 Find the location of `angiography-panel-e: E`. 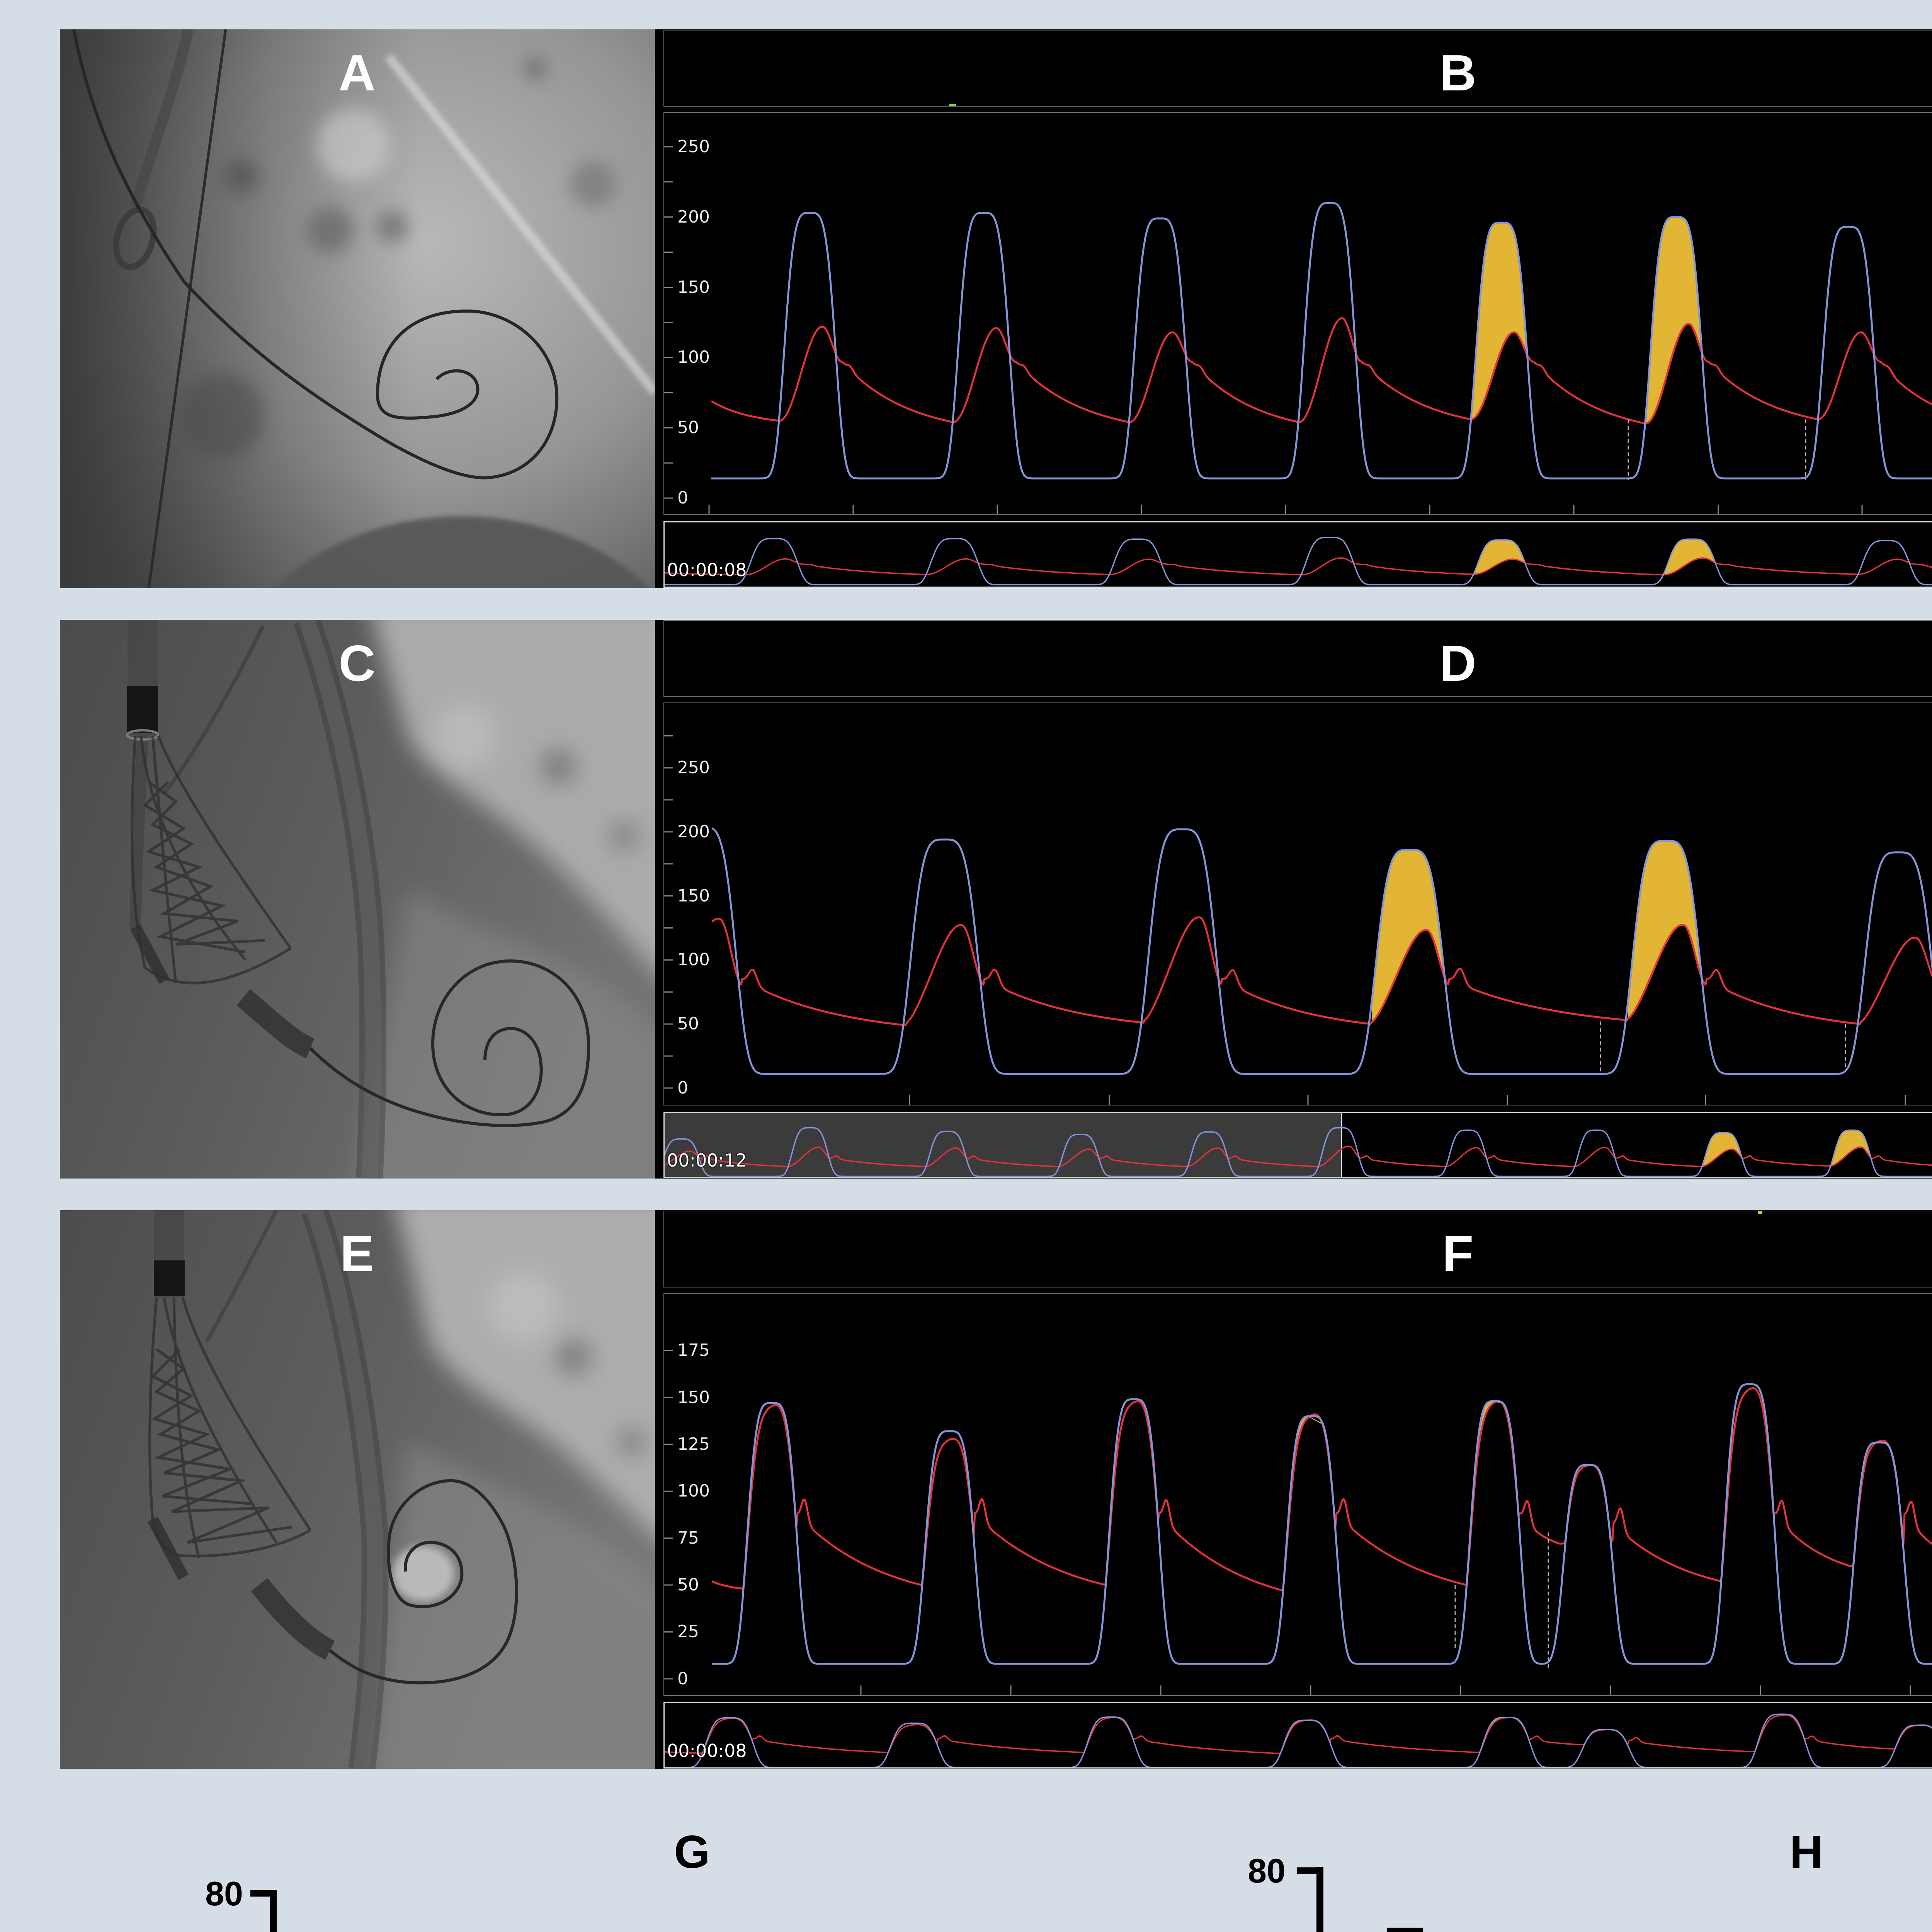

angiography-panel-e: E is located at coordinates (358, 1490).